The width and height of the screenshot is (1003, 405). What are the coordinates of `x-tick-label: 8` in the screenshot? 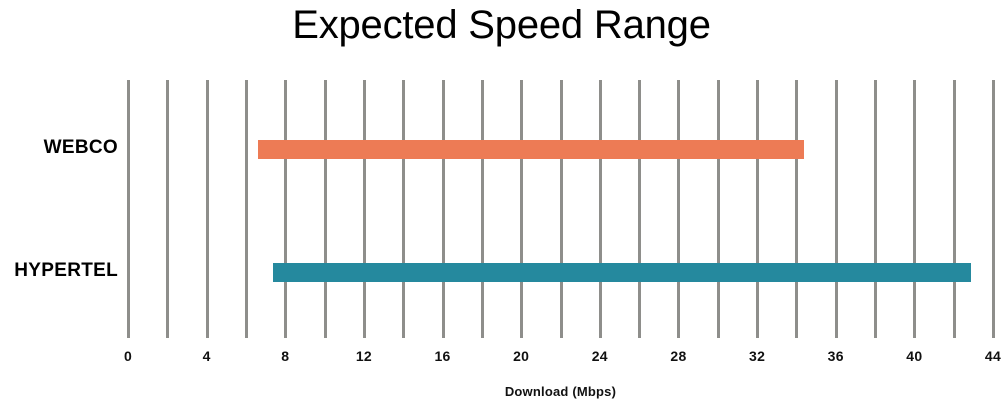 It's located at (285, 356).